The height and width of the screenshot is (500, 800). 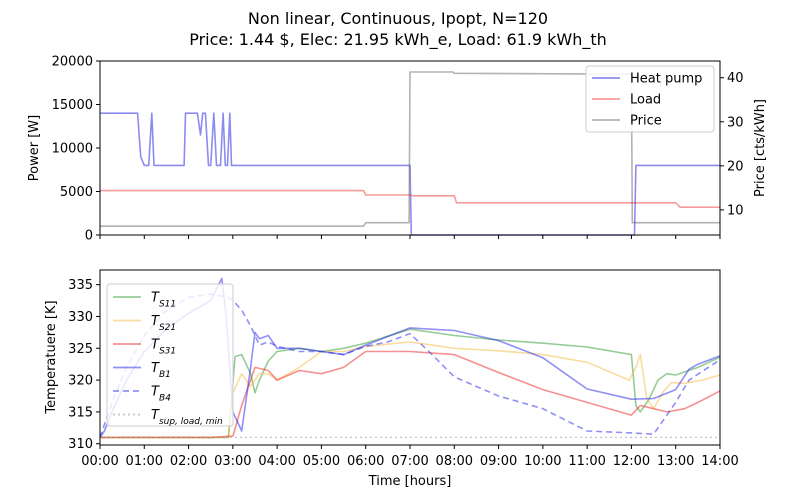 I want to click on bottom-y-tick-label: 315, so click(x=80, y=412).